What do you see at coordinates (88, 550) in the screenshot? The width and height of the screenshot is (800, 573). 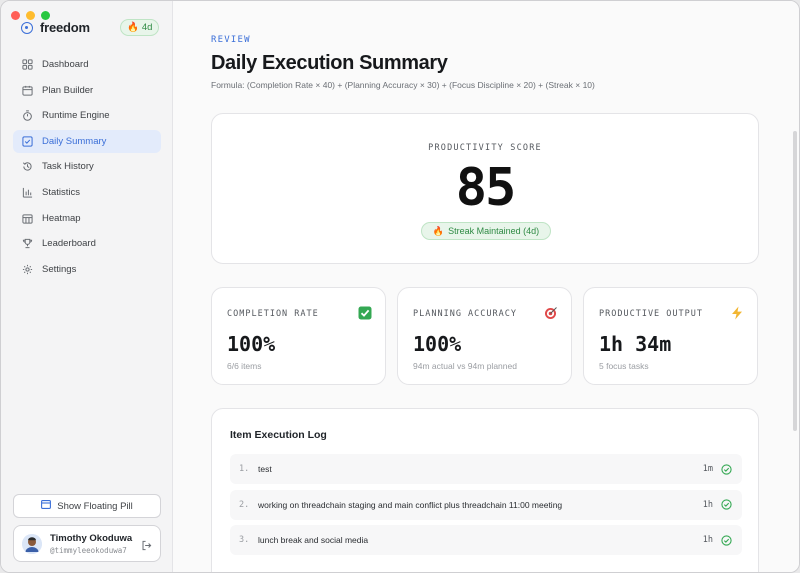 I see `user-handle: @timmyleeokoduwa7` at bounding box center [88, 550].